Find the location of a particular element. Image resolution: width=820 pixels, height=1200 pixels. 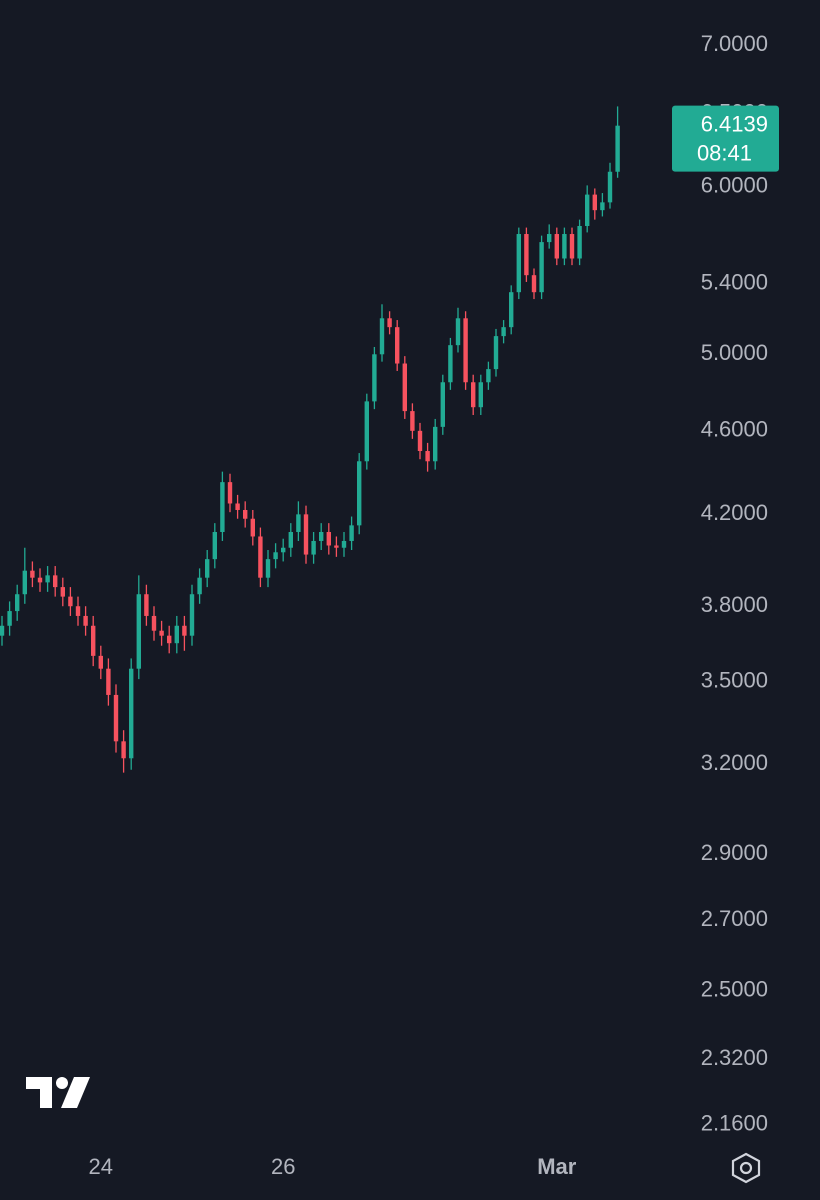

y-tick-label: 5.0000 is located at coordinates (734, 352).